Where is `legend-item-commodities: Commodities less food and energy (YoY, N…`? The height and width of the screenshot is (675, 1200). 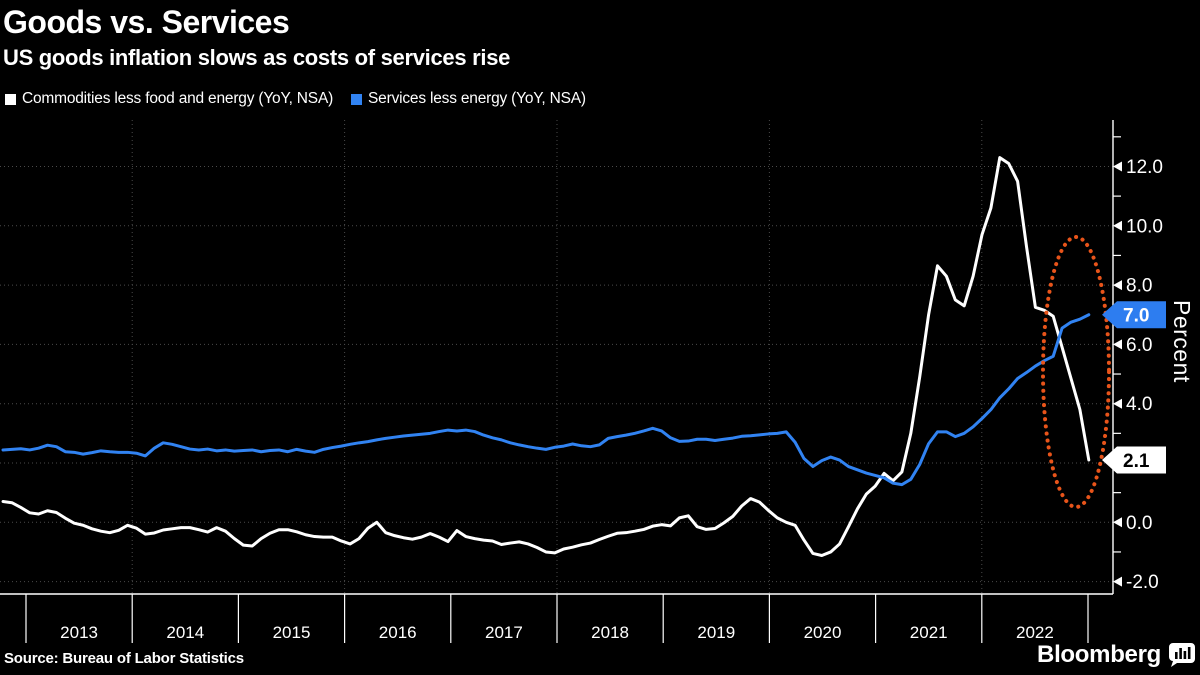 legend-item-commodities: Commodities less food and energy (YoY, N… is located at coordinates (169, 99).